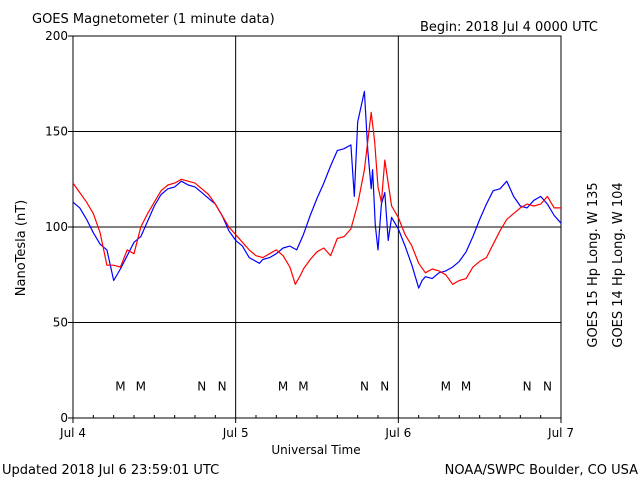 Image resolution: width=640 pixels, height=480 pixels. What do you see at coordinates (56, 227) in the screenshot?
I see `y-tick-label: 100` at bounding box center [56, 227].